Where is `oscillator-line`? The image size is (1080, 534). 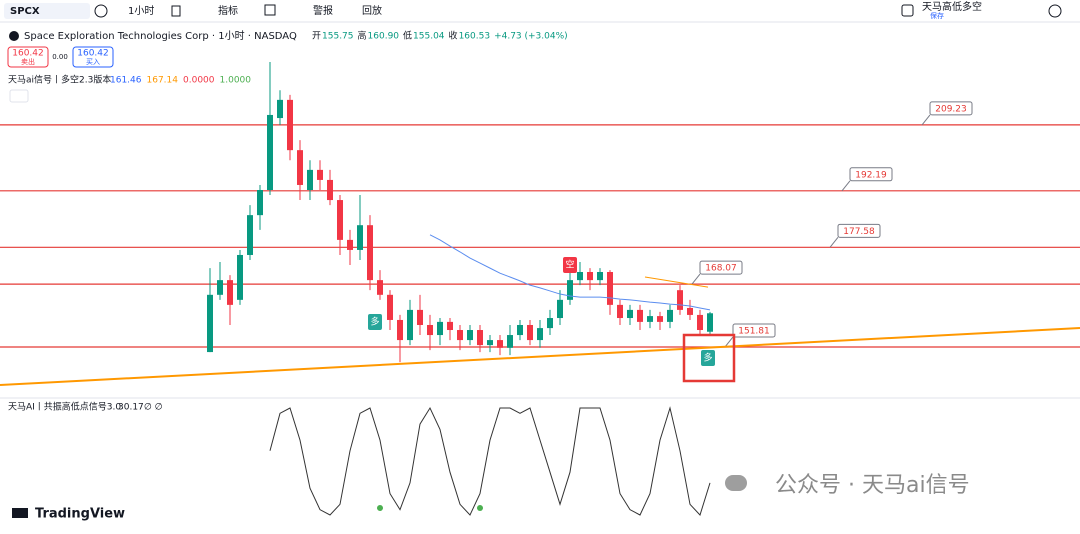
oscillator-line is located at coordinates (490, 461).